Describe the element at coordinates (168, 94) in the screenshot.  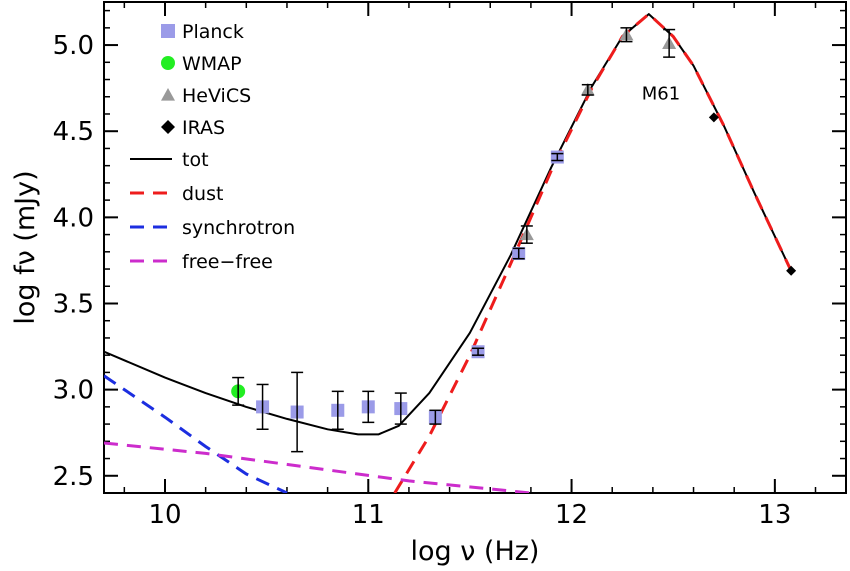
I see `legend-marker-hevics` at that location.